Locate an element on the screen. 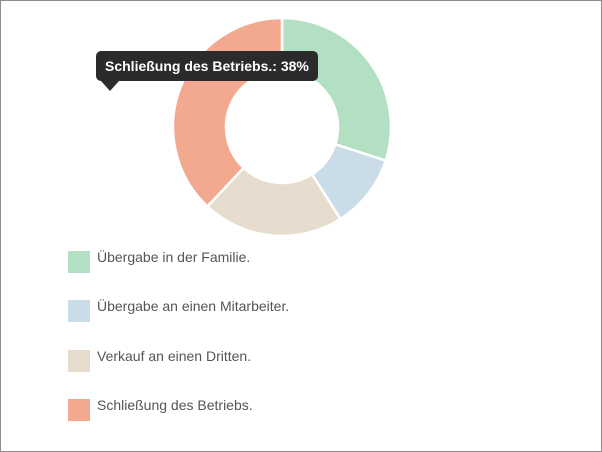 The image size is (602, 452). legend-item-2: Übergabe an einen Mitarbeiter. is located at coordinates (179, 310).